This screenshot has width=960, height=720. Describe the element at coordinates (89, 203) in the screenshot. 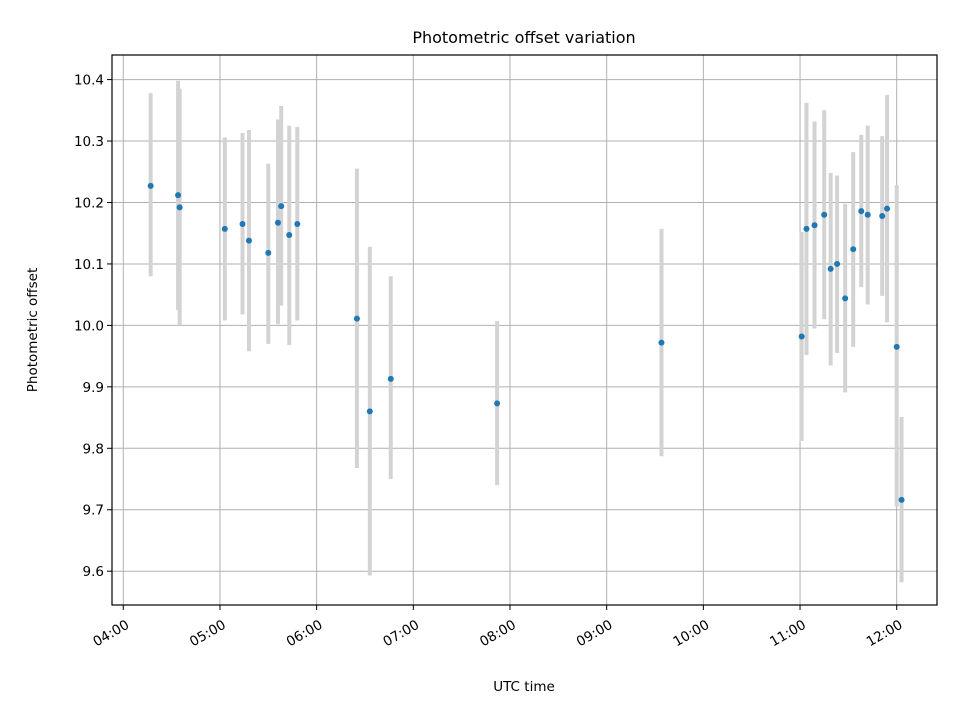

I see `y-tick-label: 10.2` at that location.